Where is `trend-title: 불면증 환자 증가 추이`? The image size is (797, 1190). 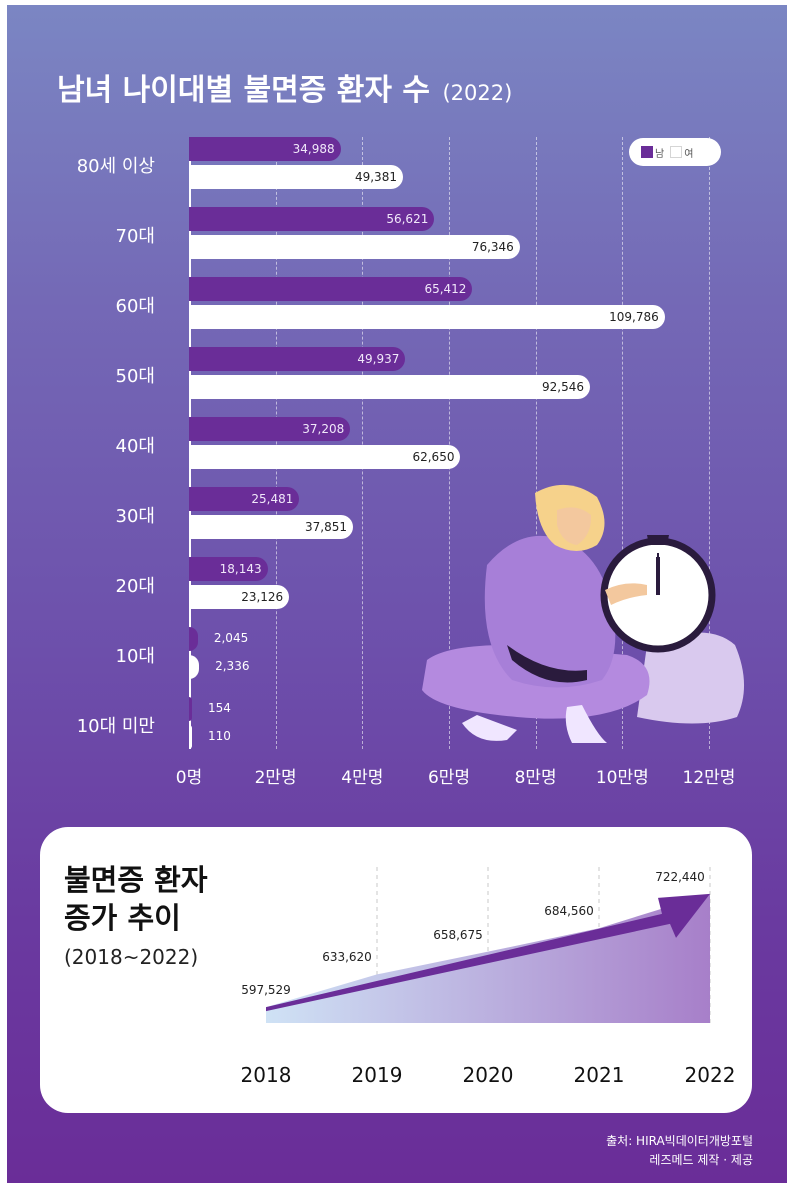 trend-title: 불면증 환자 증가 추이 is located at coordinates (136, 899).